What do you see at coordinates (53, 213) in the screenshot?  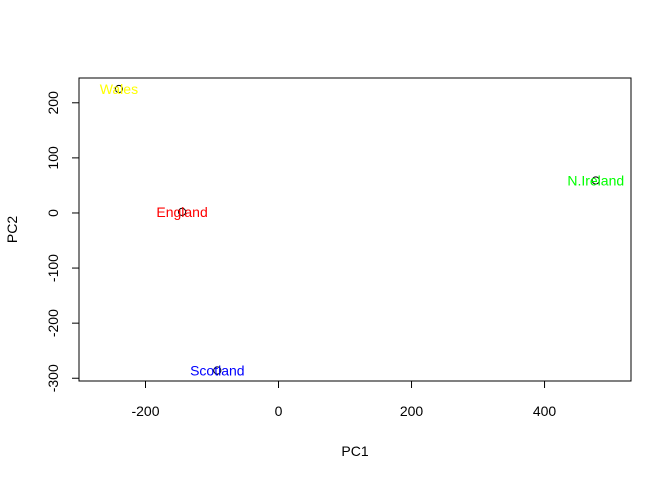 I see `y-tick-label: 0` at bounding box center [53, 213].